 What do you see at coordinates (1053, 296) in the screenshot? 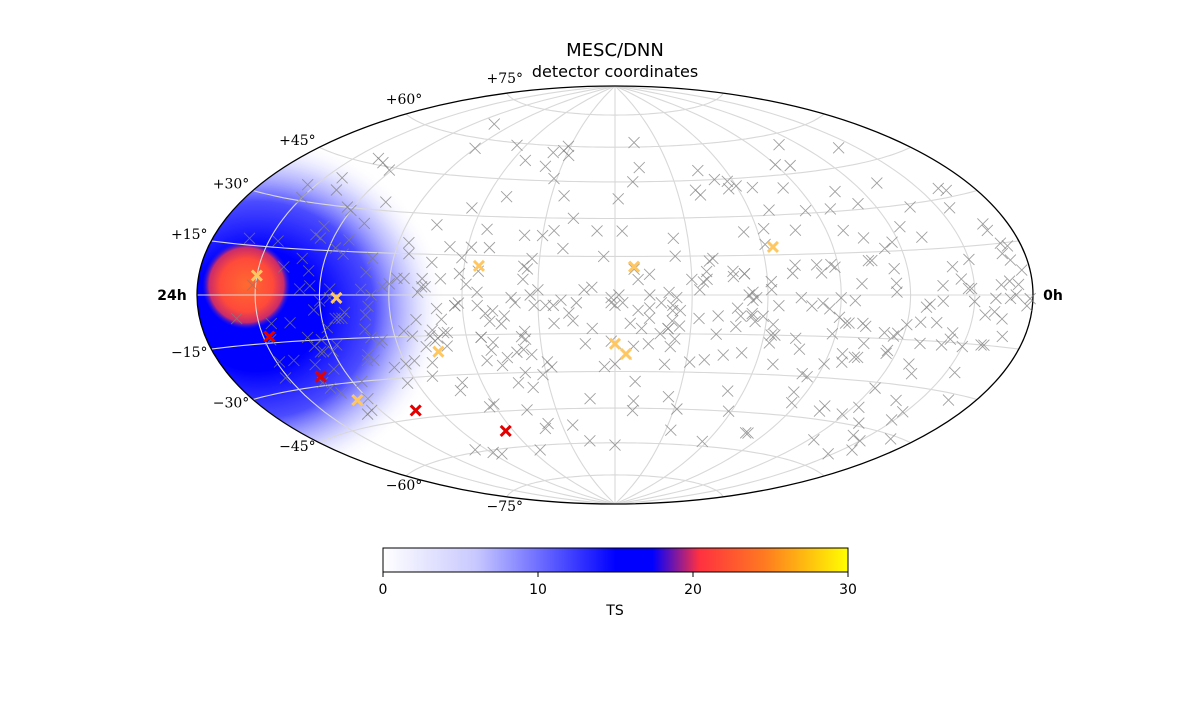
I see `ra-label-right: 0h` at bounding box center [1053, 296].